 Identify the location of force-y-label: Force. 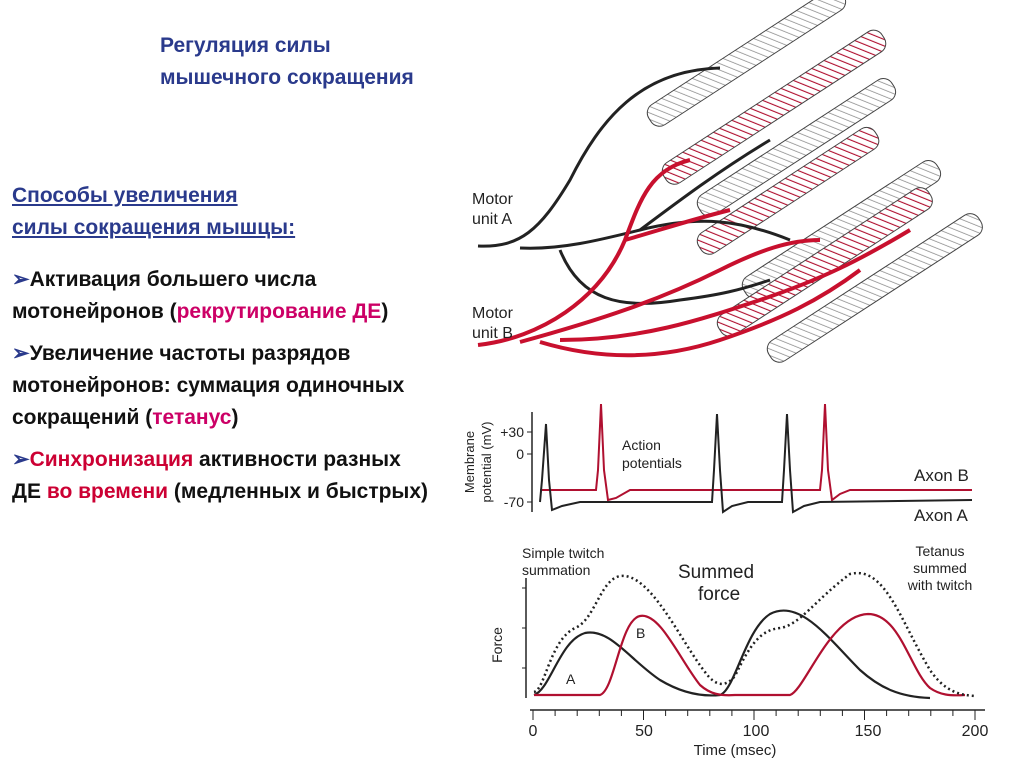
(497, 645).